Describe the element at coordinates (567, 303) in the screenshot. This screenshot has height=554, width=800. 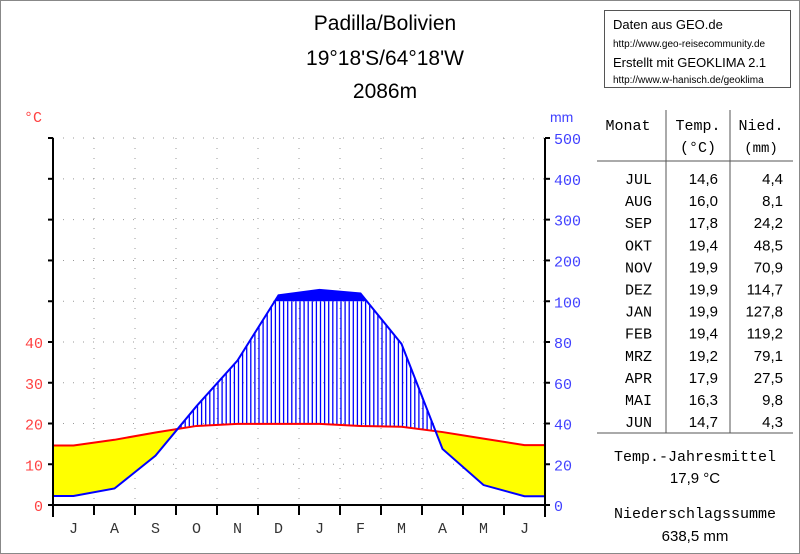
I see `precip-tick-label: 100` at that location.